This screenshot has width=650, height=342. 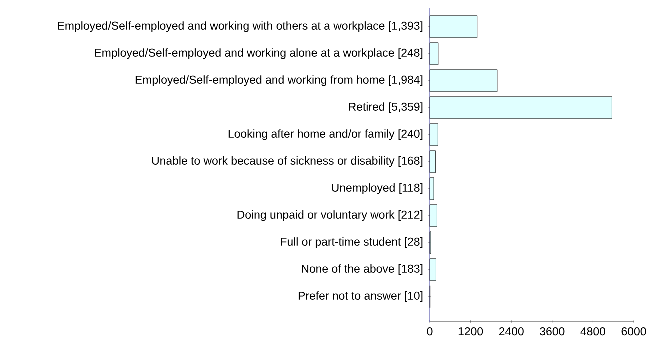 What do you see at coordinates (377, 189) in the screenshot?
I see `y-tick-label: Unemployed [118]` at bounding box center [377, 189].